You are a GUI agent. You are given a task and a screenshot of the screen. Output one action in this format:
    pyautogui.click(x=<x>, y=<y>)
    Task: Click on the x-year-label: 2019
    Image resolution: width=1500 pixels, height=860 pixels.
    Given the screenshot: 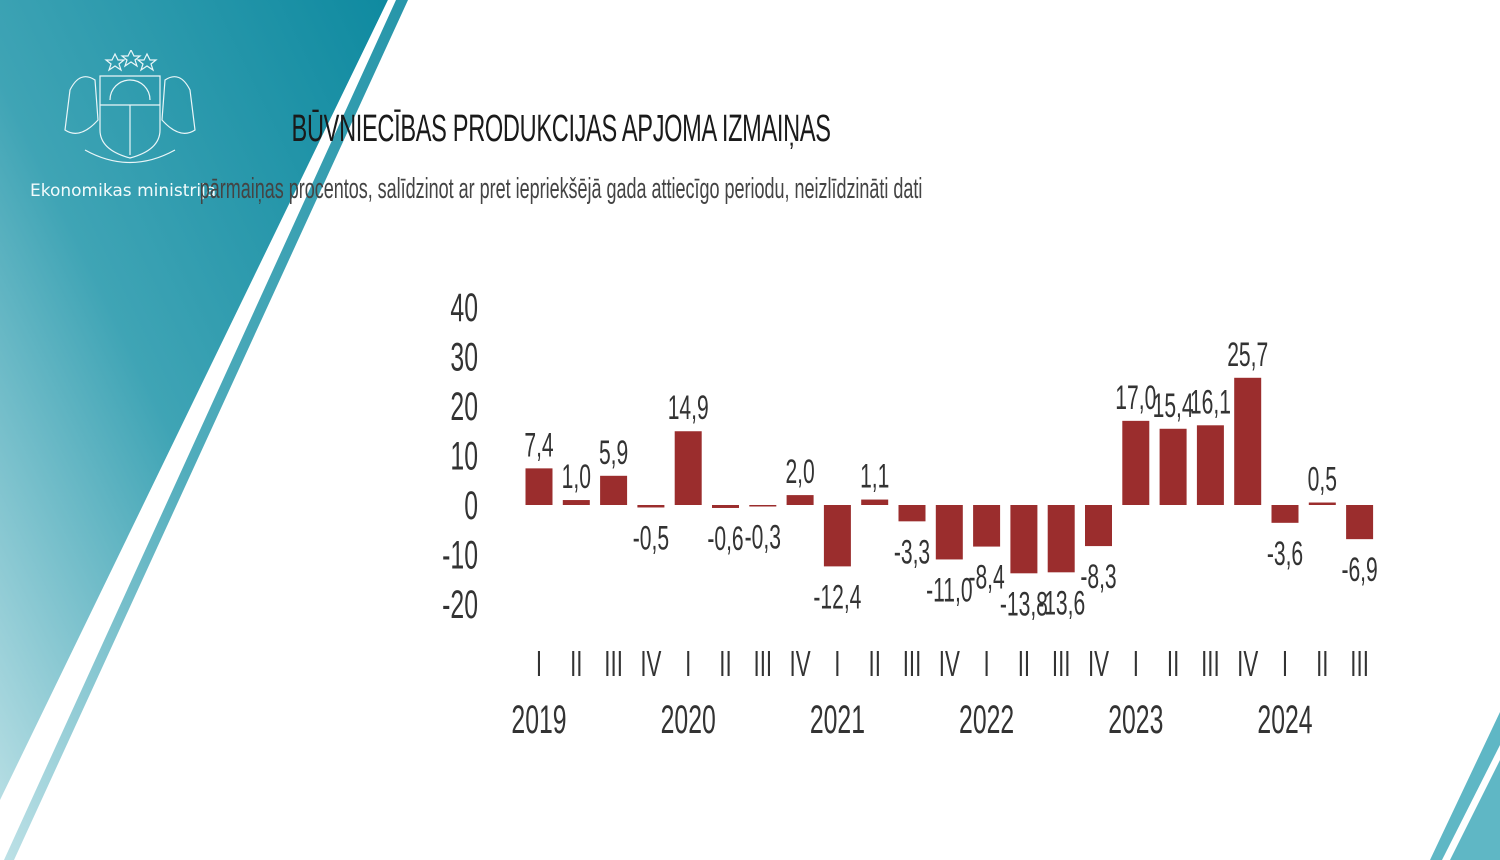 What is the action you would take?
    pyautogui.click(x=538, y=720)
    